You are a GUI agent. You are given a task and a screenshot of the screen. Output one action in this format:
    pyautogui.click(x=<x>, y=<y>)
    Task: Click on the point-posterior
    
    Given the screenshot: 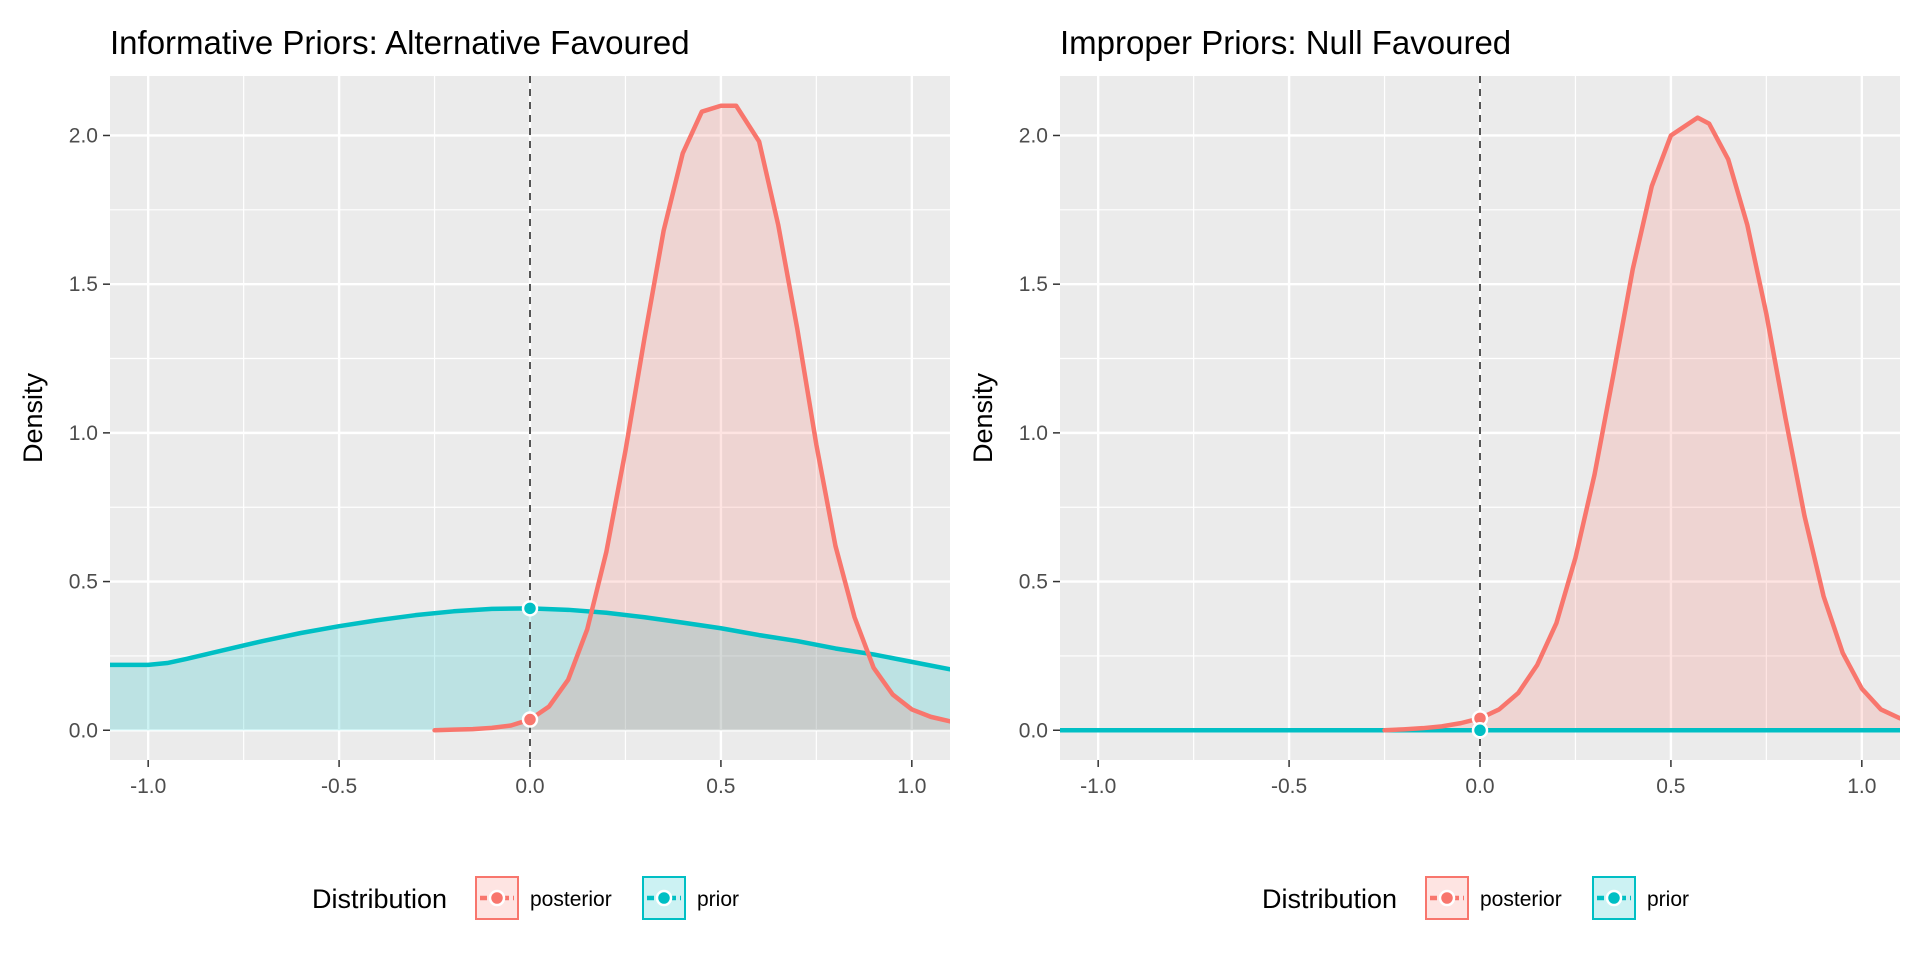 What is the action you would take?
    pyautogui.click(x=530, y=719)
    